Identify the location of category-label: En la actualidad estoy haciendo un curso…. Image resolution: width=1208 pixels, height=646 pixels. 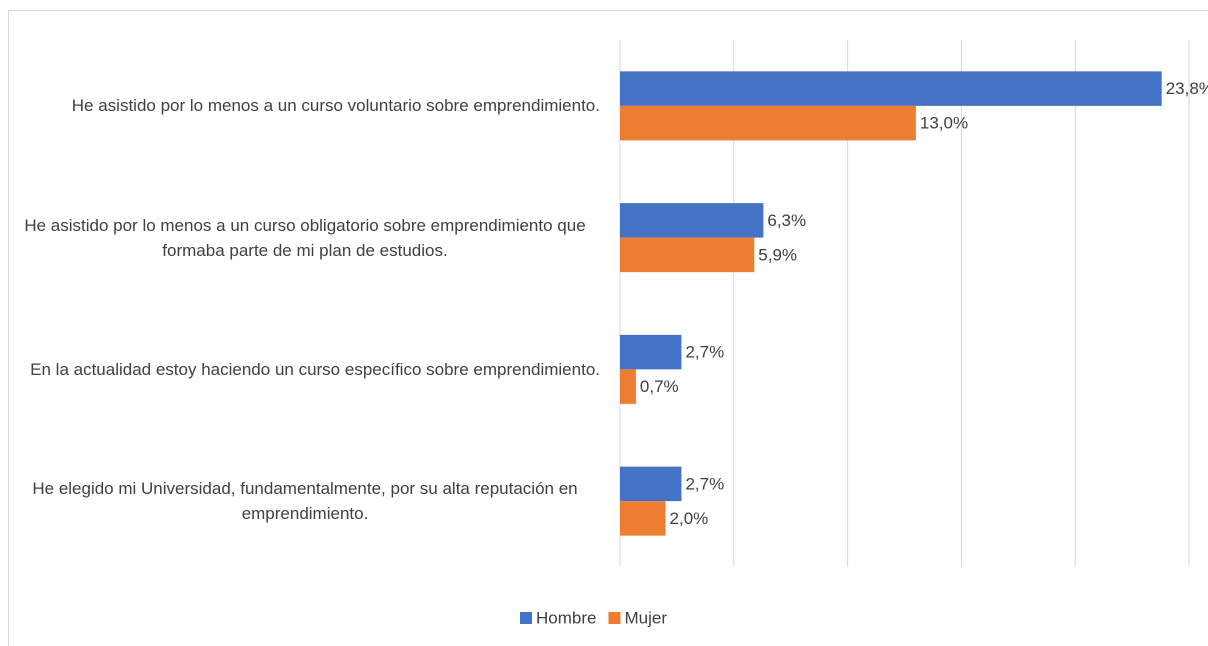
(315, 369).